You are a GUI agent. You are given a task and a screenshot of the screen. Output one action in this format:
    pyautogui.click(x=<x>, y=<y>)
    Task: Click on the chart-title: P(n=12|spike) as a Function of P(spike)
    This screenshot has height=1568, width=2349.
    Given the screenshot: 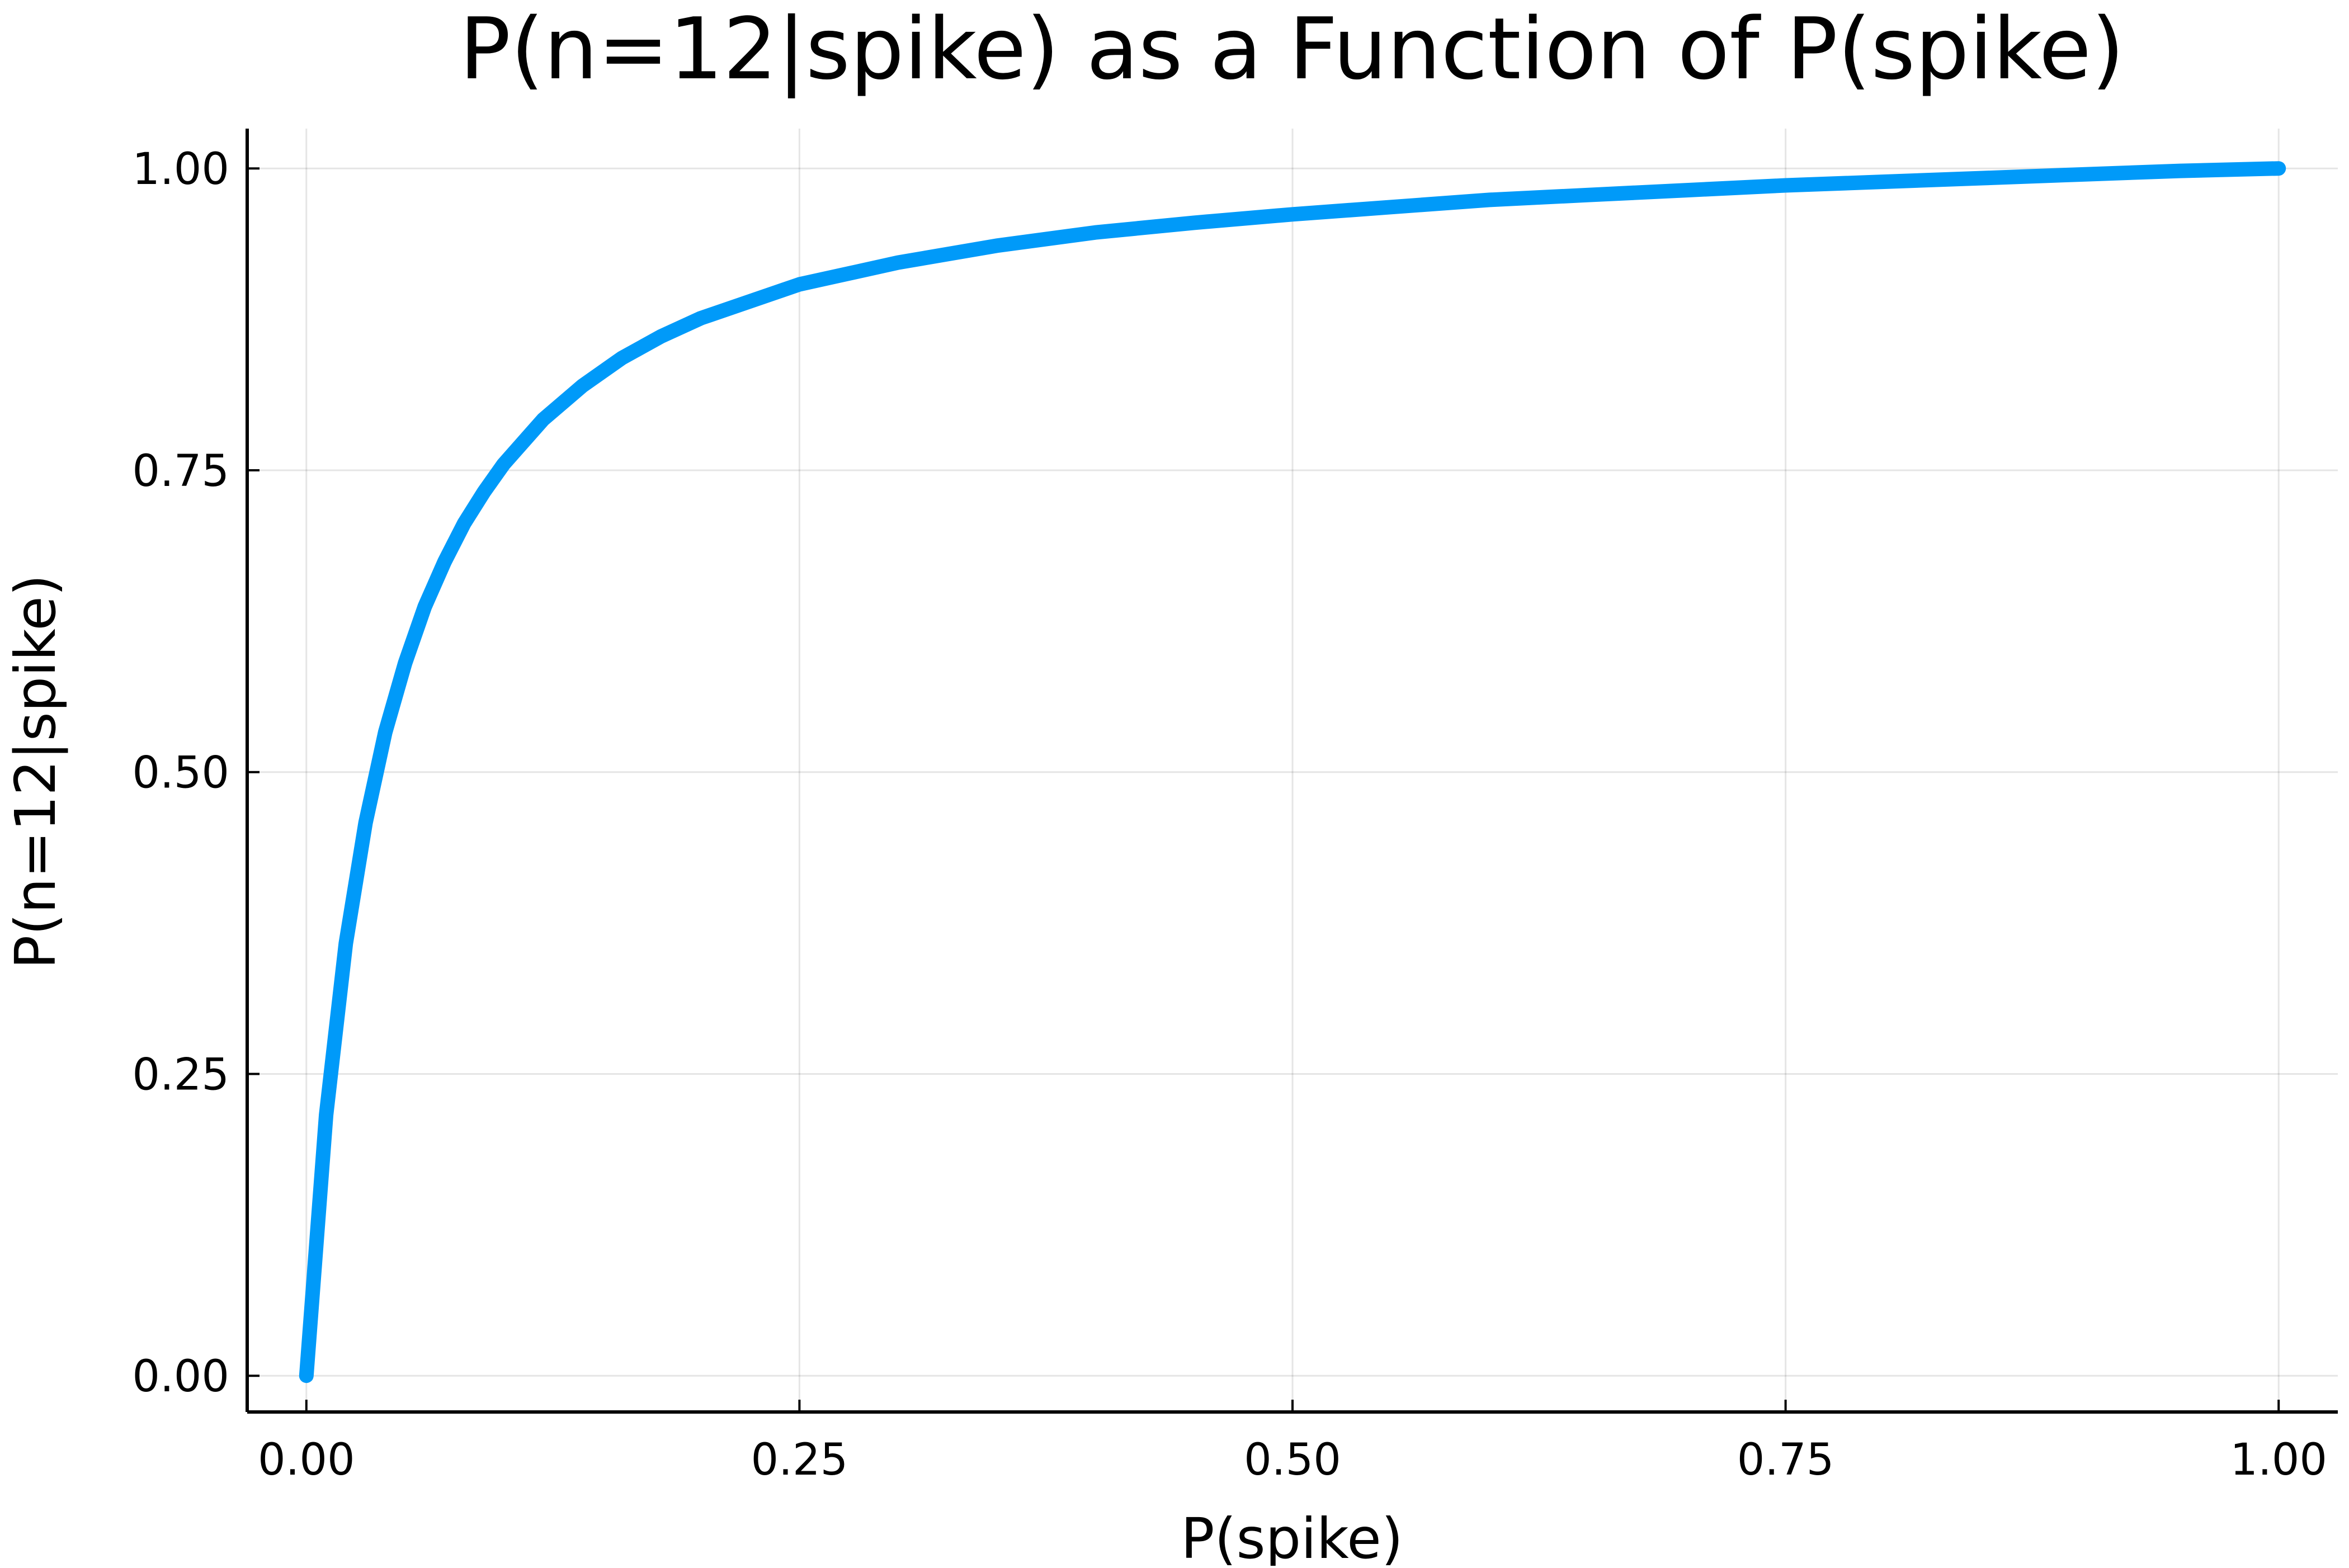 What is the action you would take?
    pyautogui.click(x=1293, y=49)
    